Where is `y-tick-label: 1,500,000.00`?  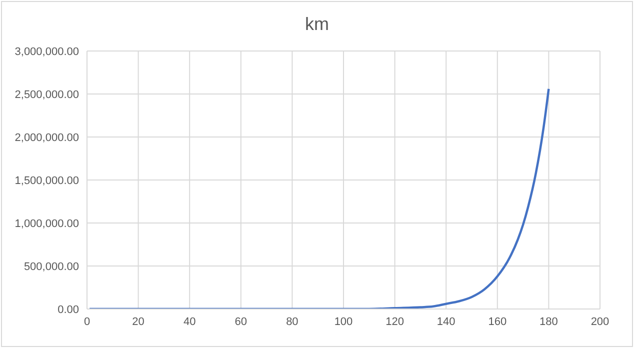
y-tick-label: 1,500,000.00 is located at coordinates (46, 180).